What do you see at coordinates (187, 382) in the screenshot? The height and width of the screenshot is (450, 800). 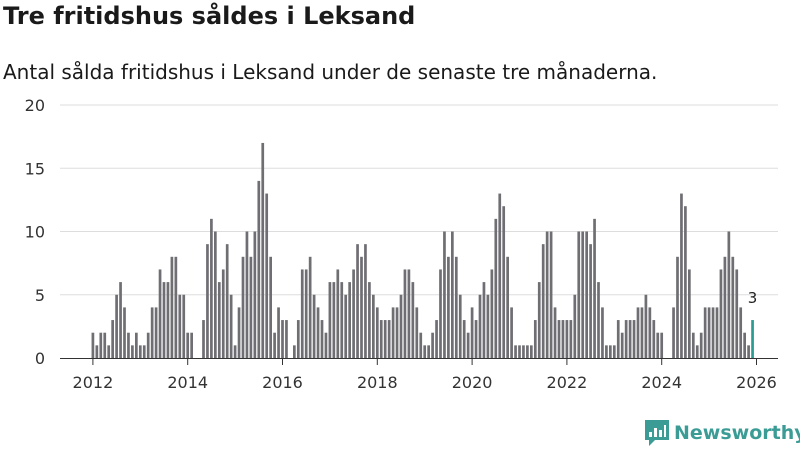 I see `x-tick-label: 2014` at bounding box center [187, 382].